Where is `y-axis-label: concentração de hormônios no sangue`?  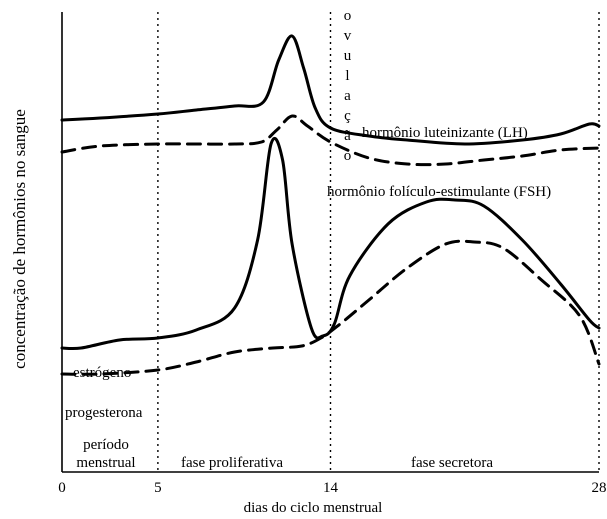 y-axis-label: concentração de hormônios no sangue is located at coordinates (19, 239).